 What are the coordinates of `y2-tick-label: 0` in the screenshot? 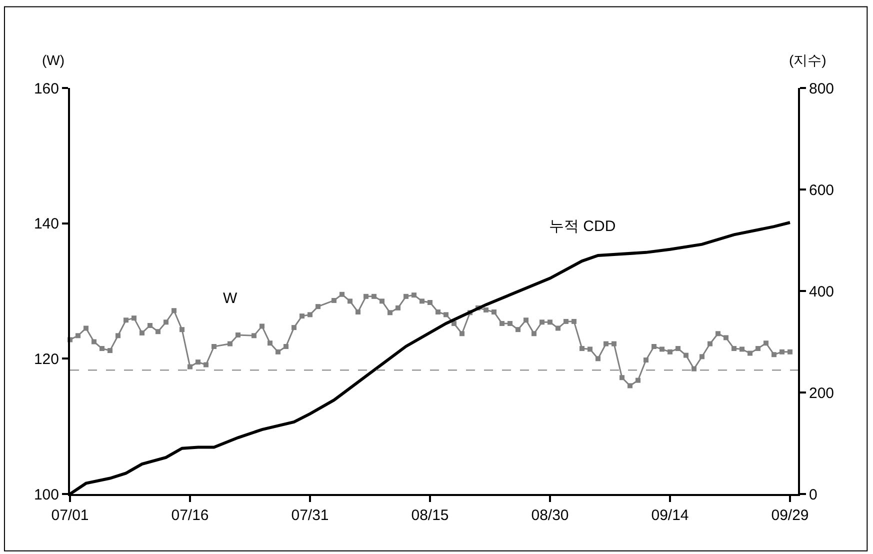 It's located at (813, 495).